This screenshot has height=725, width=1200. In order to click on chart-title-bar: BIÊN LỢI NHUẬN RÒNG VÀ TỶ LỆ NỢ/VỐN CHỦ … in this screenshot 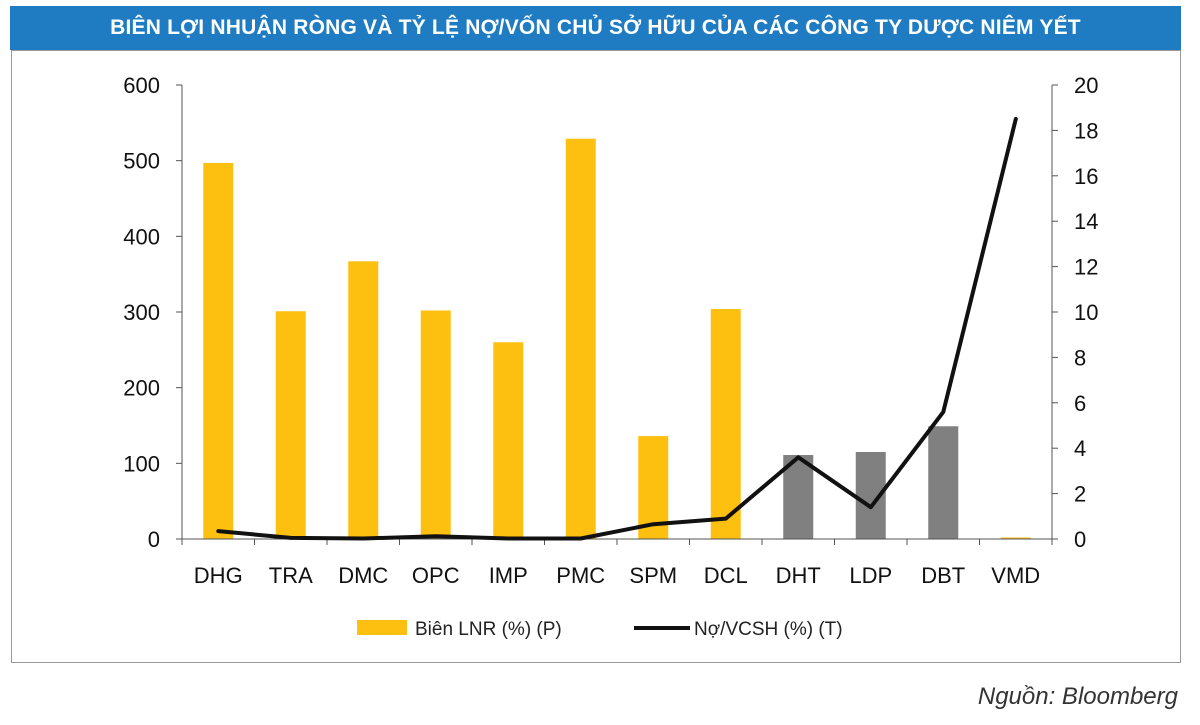, I will do `click(595, 28)`.